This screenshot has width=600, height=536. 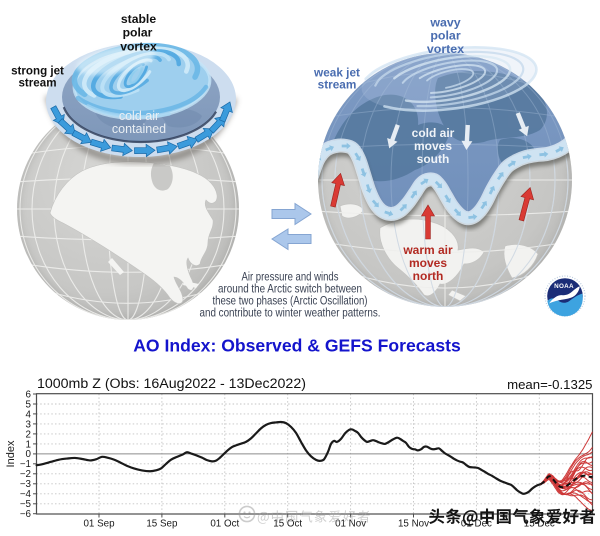 I want to click on svg-text: warm air, so click(x=427, y=250).